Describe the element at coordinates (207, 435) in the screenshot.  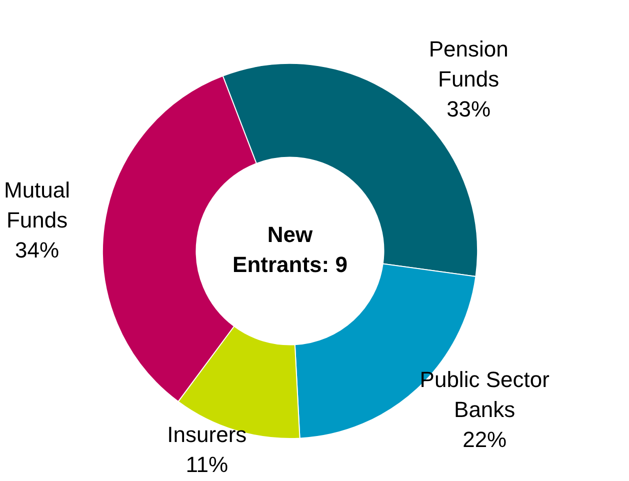
I see `slice-label: Insurers` at that location.